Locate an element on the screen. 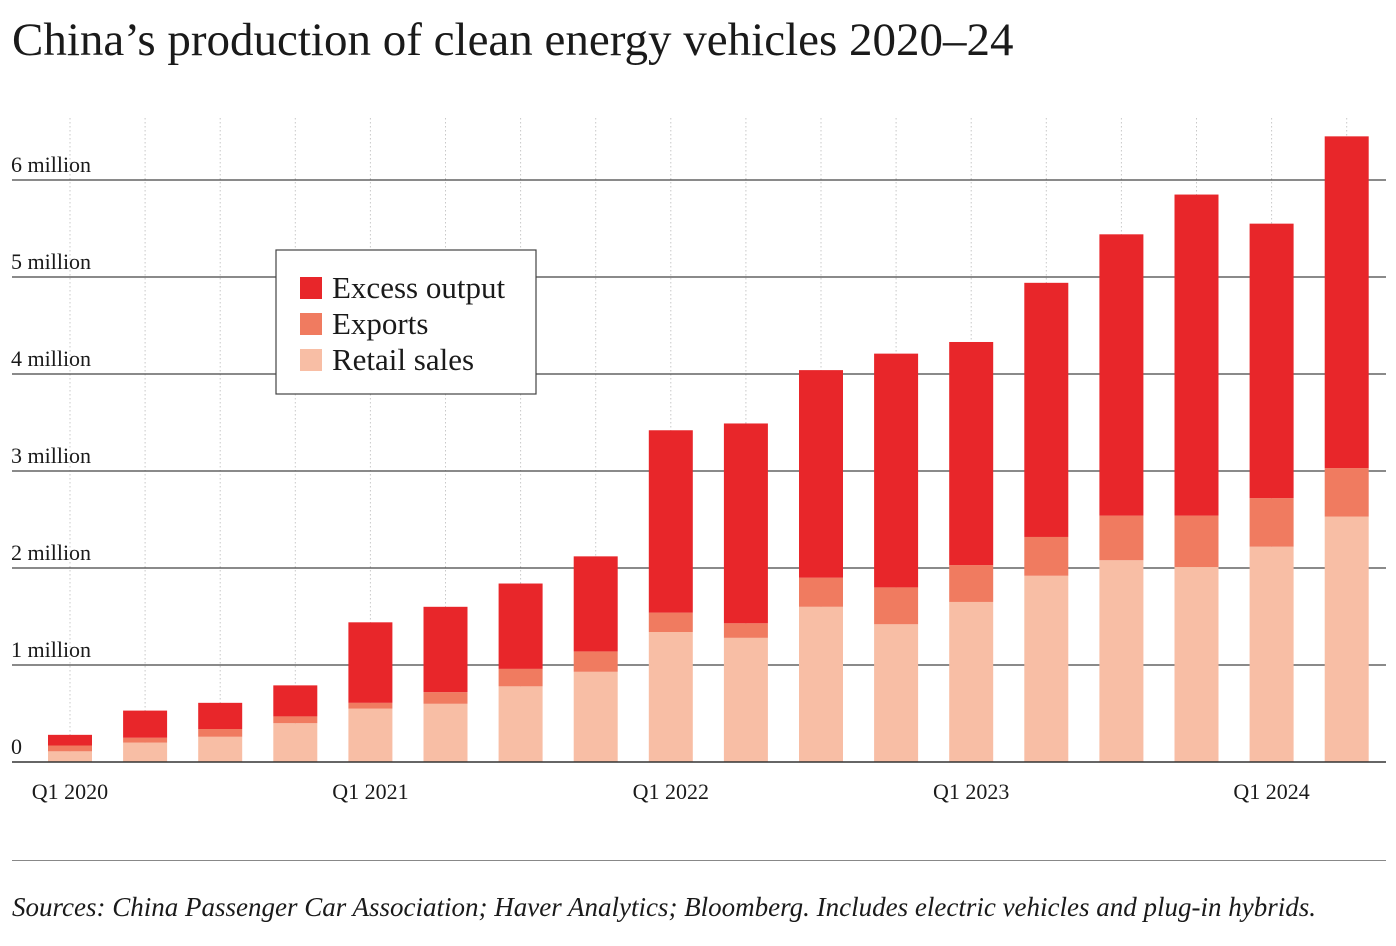 The width and height of the screenshot is (1396, 946). legend-label: Retail sales is located at coordinates (403, 359).